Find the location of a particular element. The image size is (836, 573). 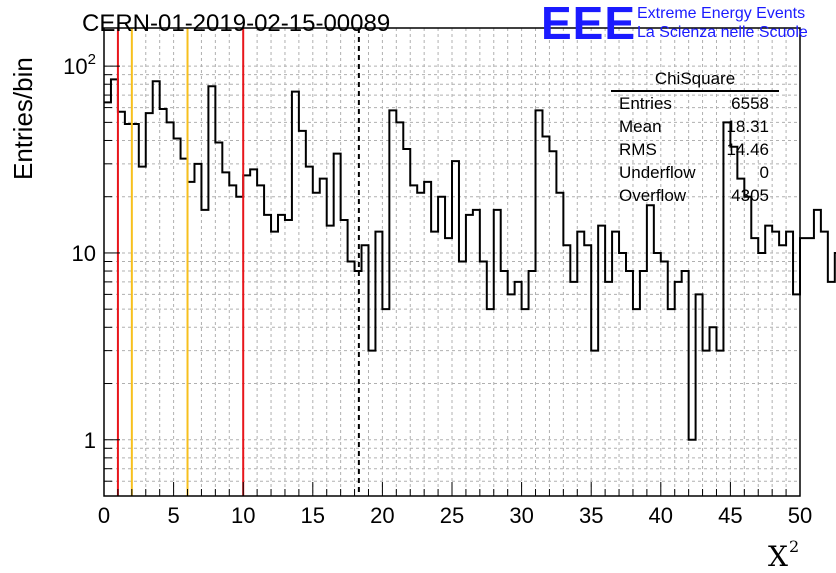

stats-row-rms: RMS 14.46 is located at coordinates (695, 149).